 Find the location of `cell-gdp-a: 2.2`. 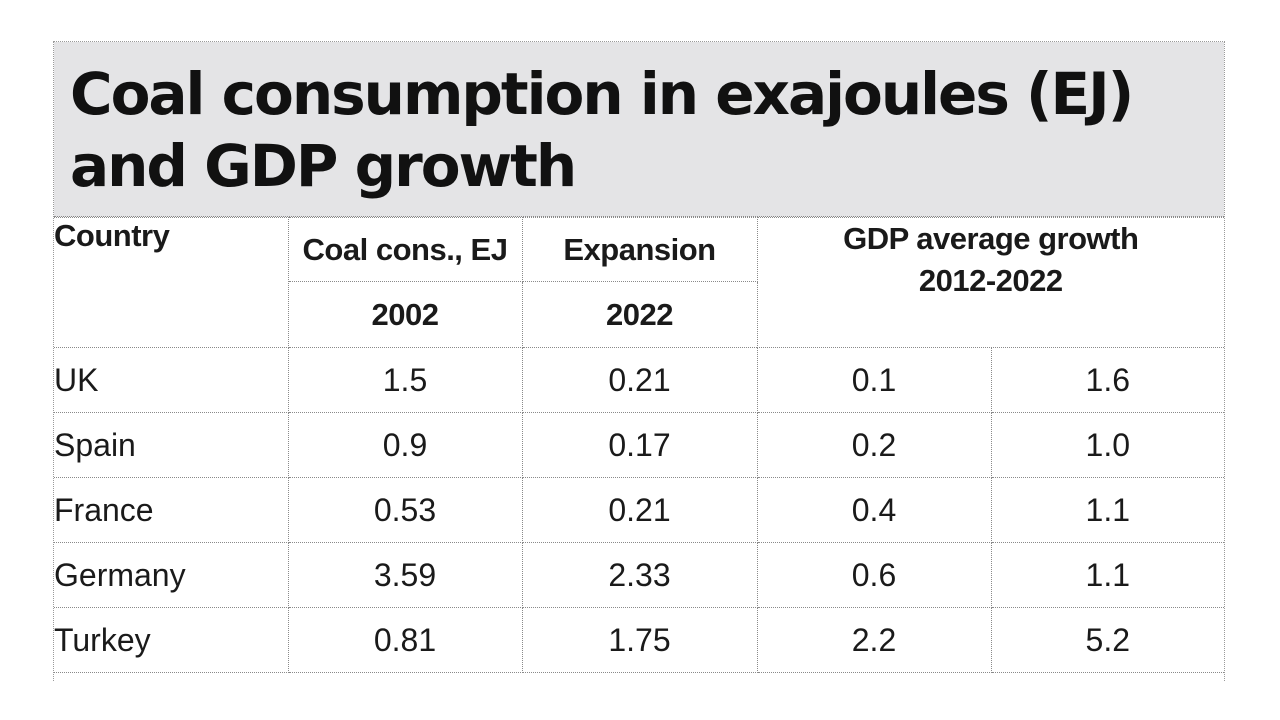

cell-gdp-a: 2.2 is located at coordinates (874, 640).